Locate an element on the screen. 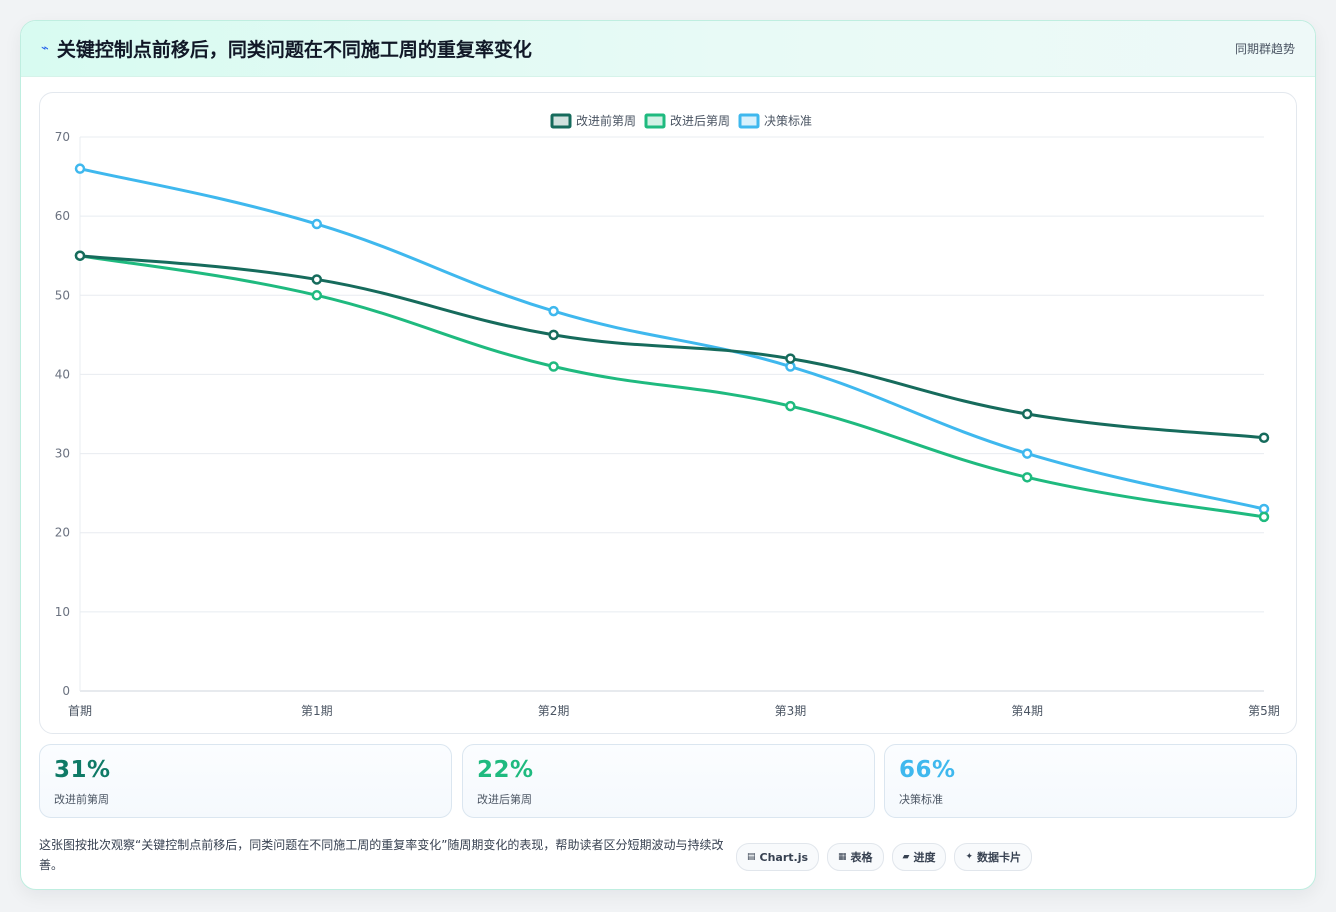 The width and height of the screenshot is (1336, 912). bolt-icon: ⌁ is located at coordinates (45, 48).